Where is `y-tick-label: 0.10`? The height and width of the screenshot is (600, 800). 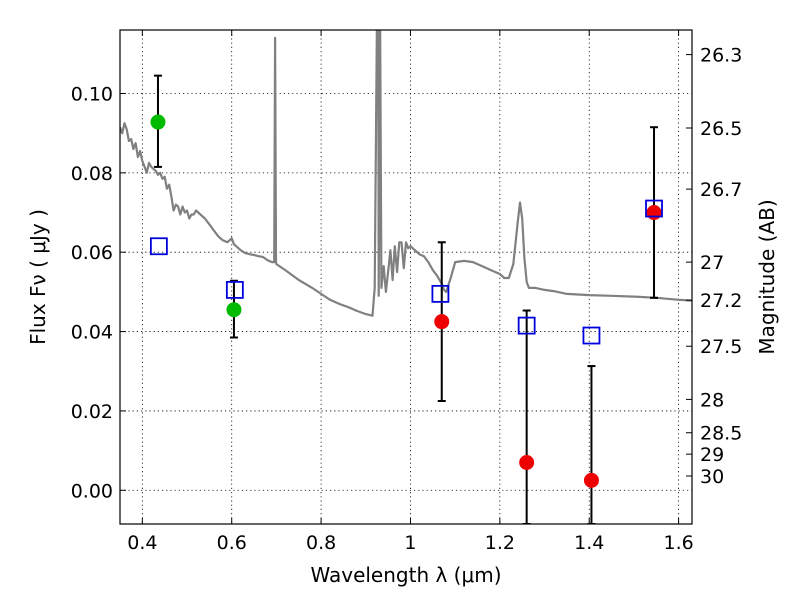
y-tick-label: 0.10 is located at coordinates (92, 94).